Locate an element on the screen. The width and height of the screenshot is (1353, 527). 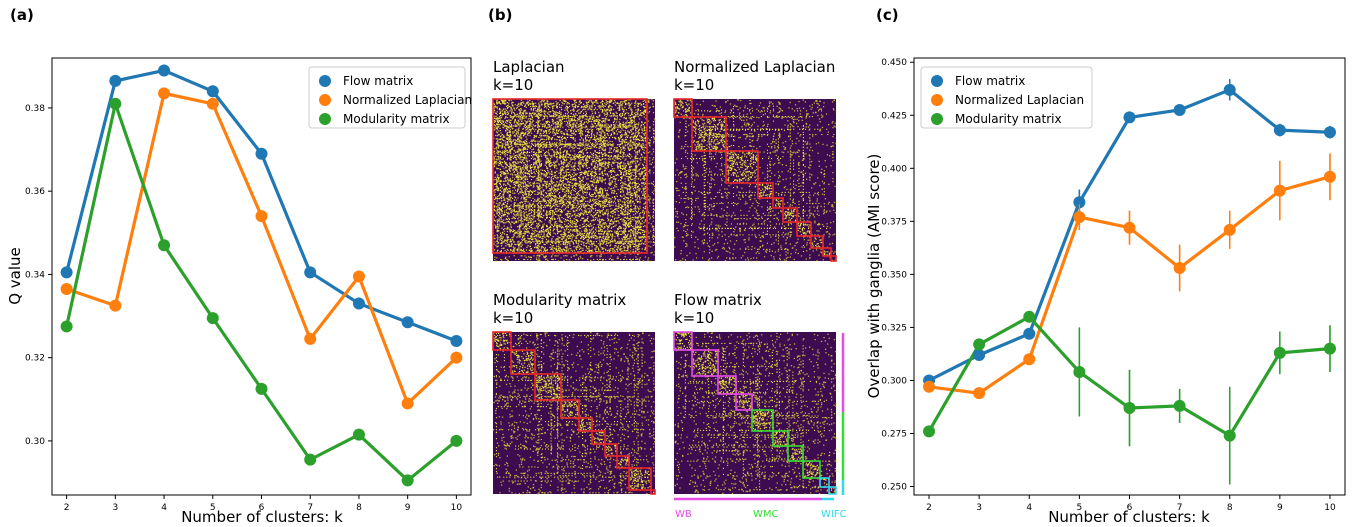
data-point-modularity is located at coordinates (407, 480).